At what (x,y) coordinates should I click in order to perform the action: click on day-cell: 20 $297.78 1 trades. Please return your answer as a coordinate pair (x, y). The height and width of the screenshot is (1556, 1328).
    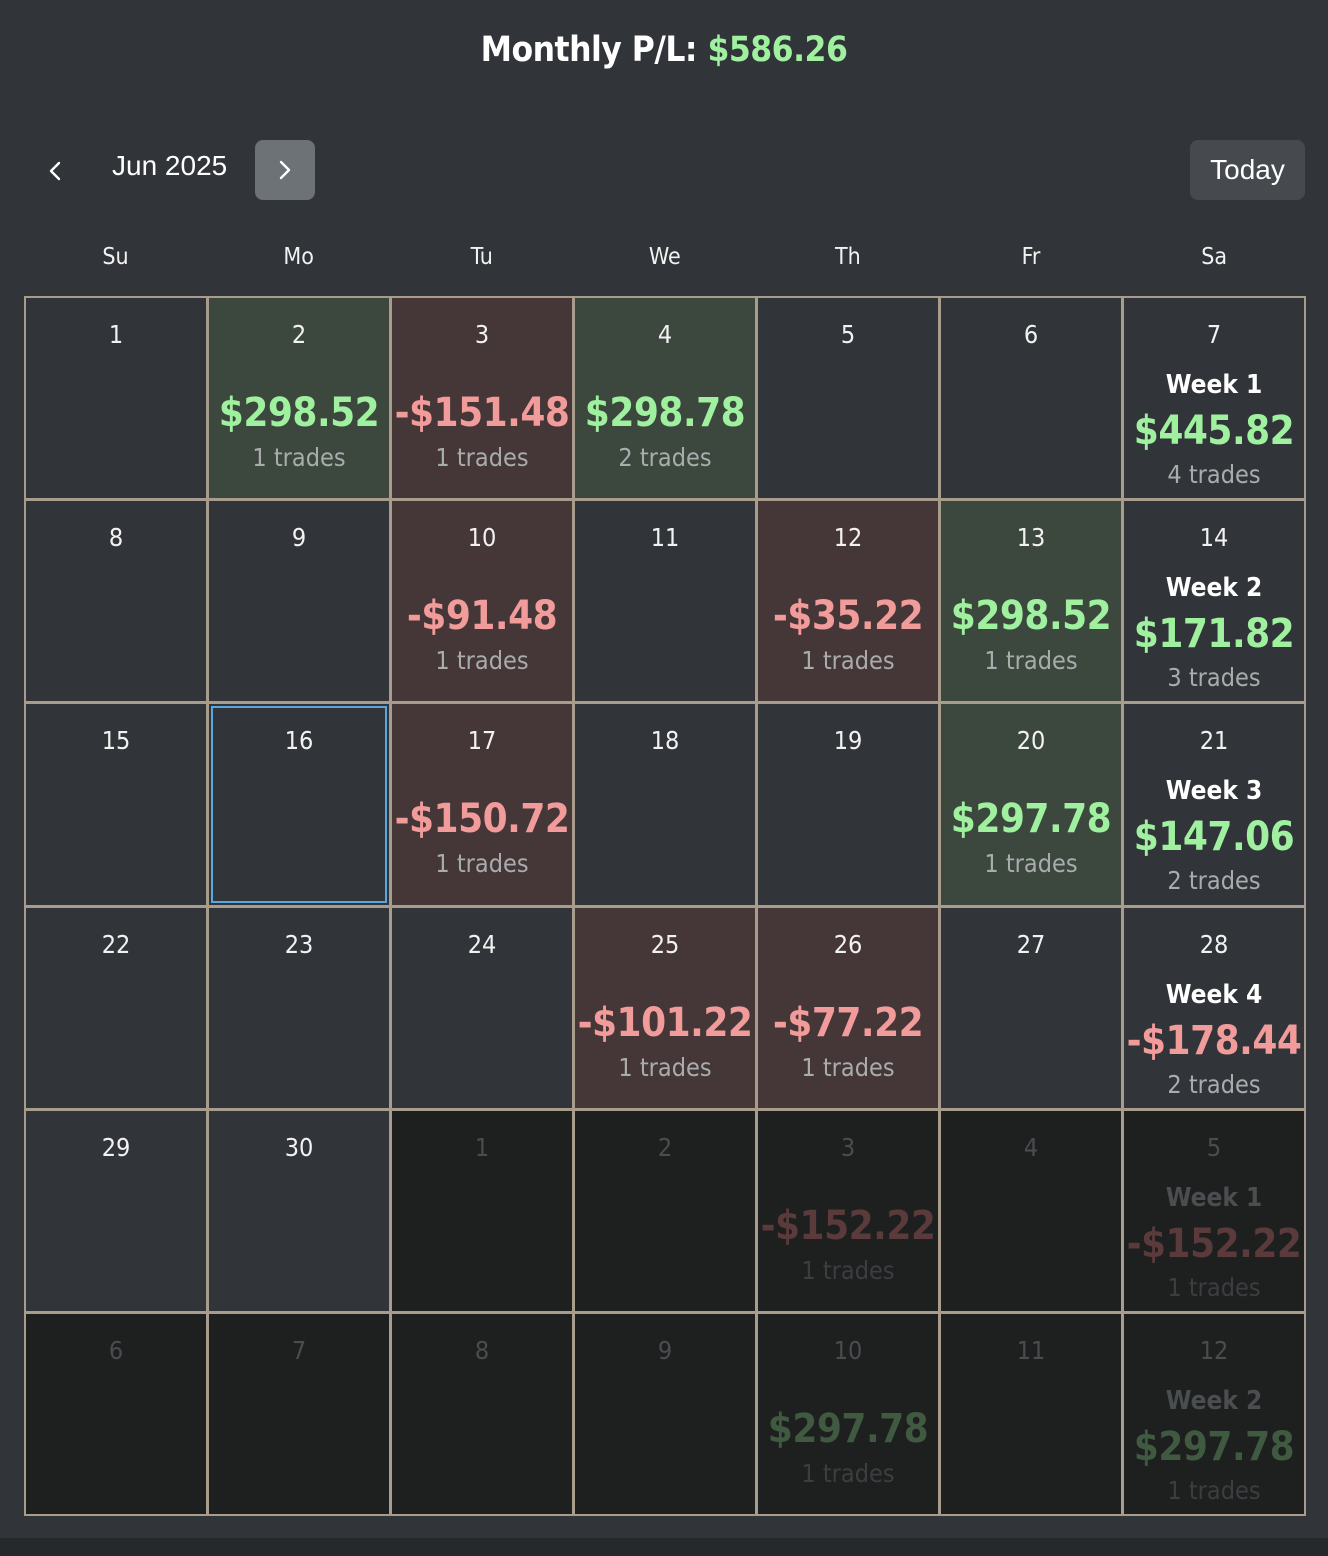
    Looking at the image, I should click on (1031, 804).